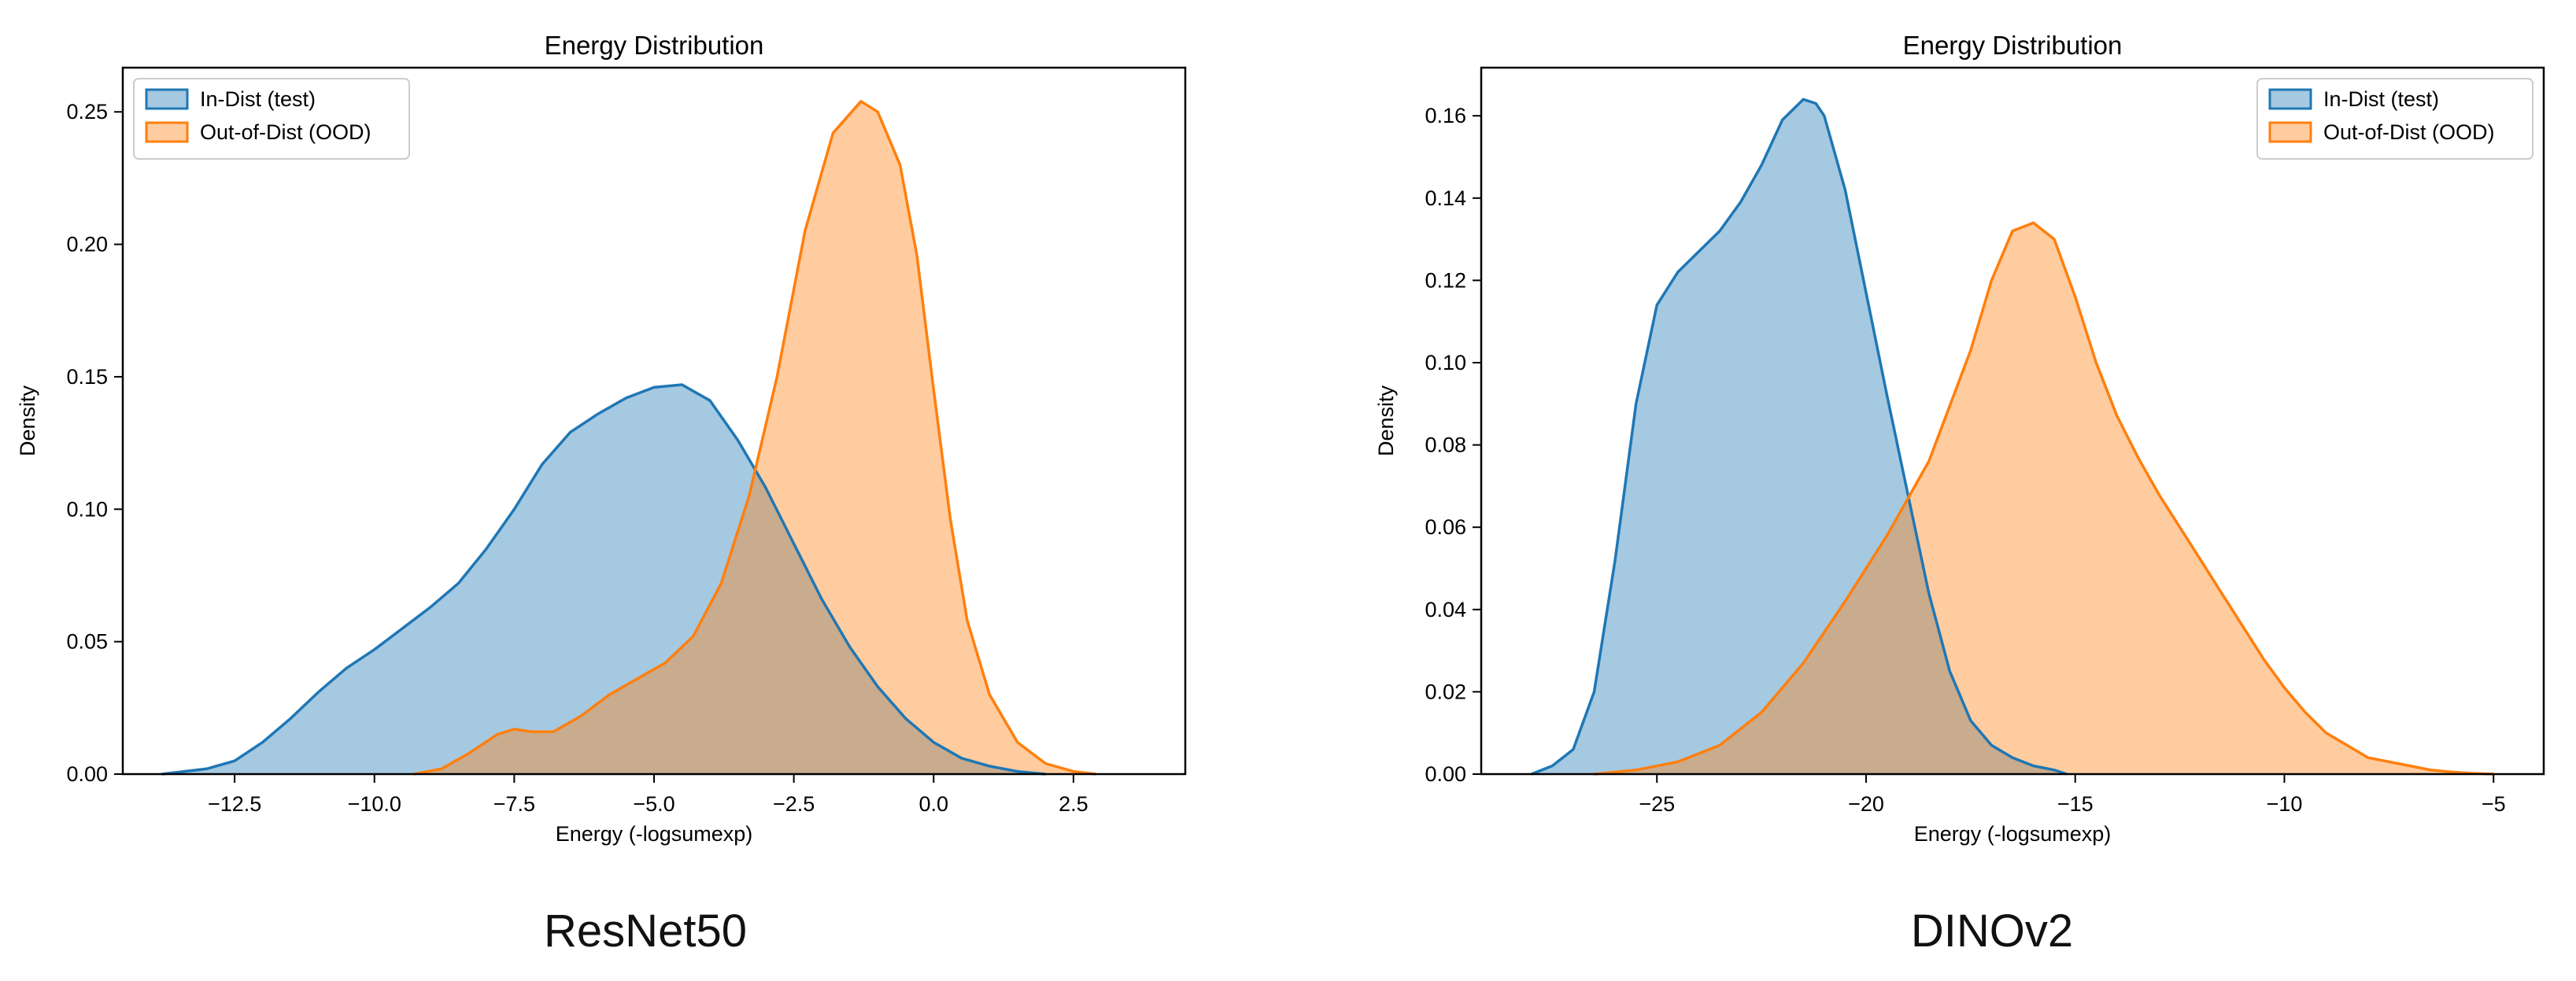 Image resolution: width=2576 pixels, height=981 pixels. I want to click on y-tick-label: 0.08, so click(1445, 445).